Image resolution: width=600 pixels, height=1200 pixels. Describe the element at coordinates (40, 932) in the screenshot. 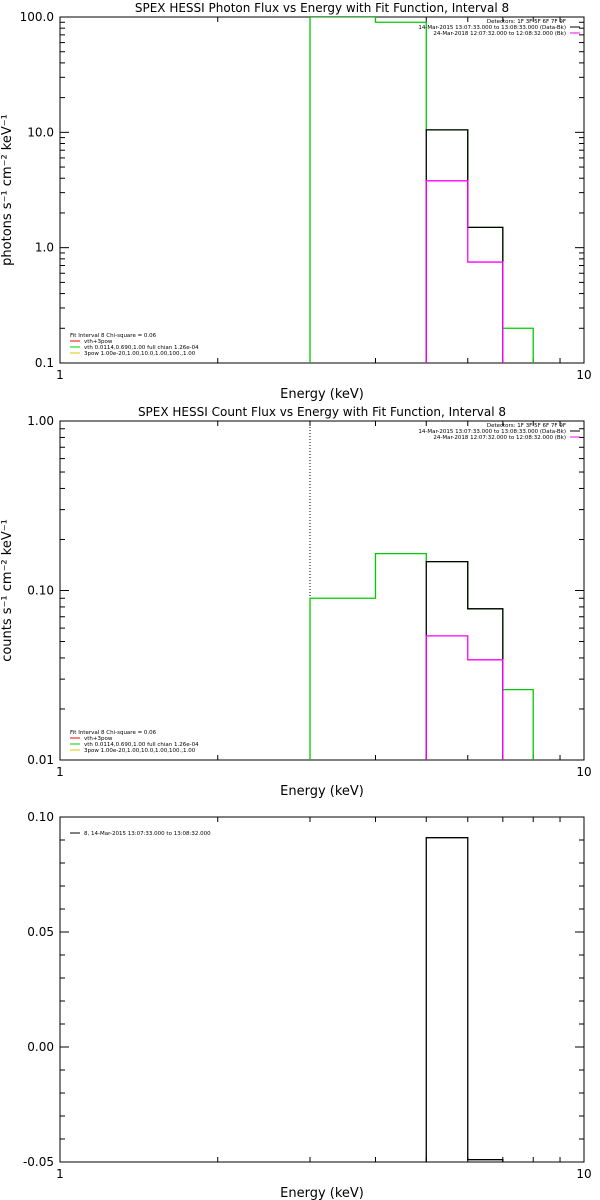

I see `y-tick-label: 0.05` at that location.